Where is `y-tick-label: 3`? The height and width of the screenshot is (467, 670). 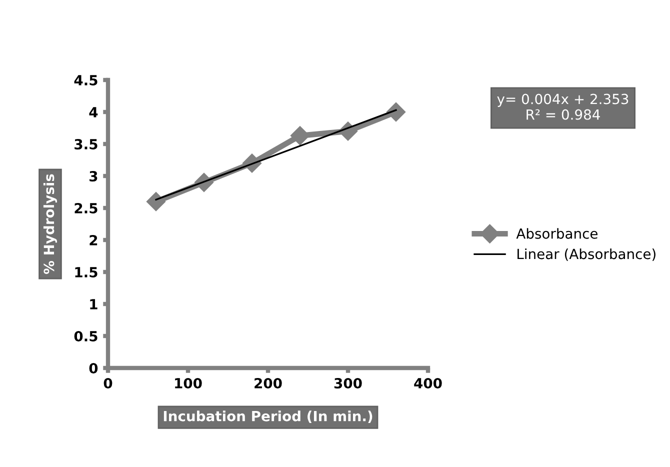 y-tick-label: 3 is located at coordinates (94, 176).